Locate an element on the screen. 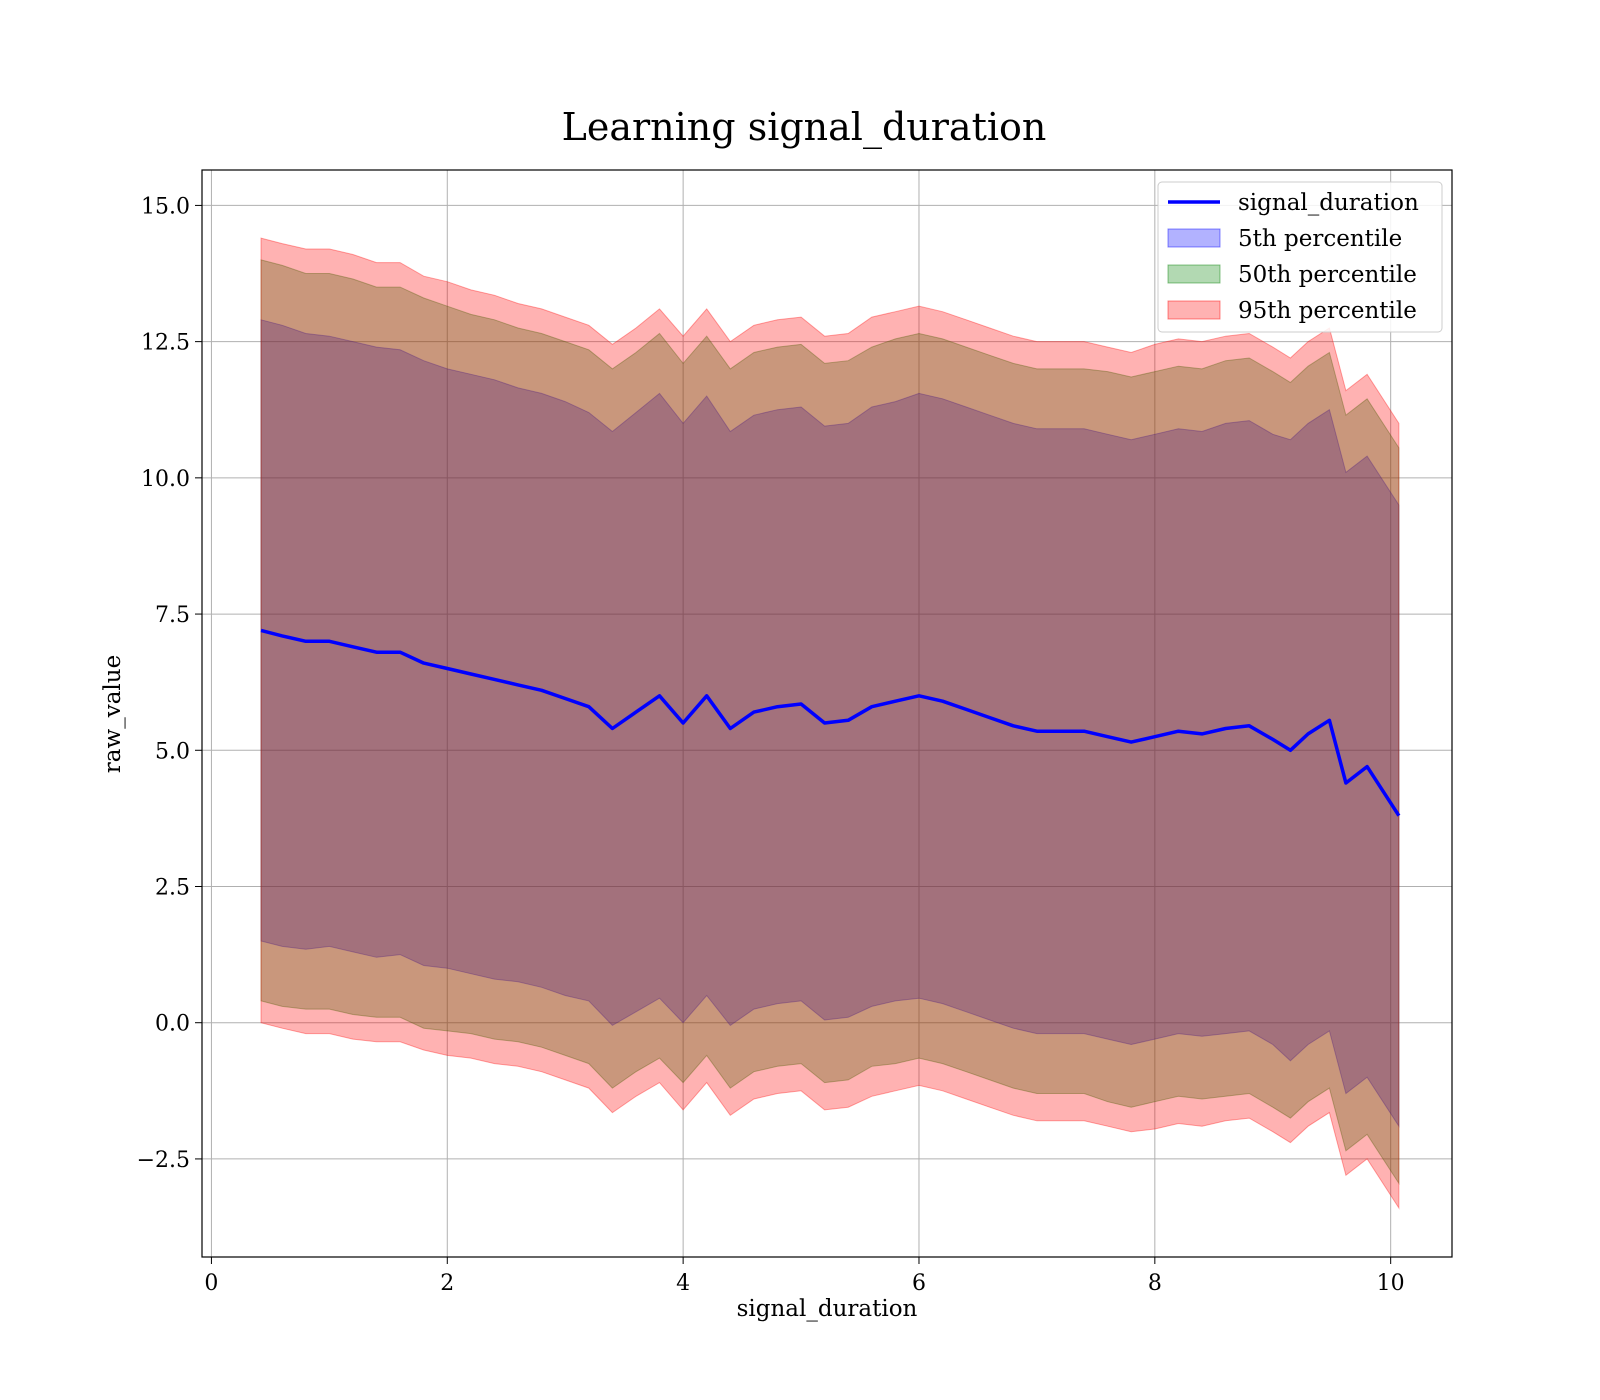  y-tick-label: 10.0 is located at coordinates (165, 479).